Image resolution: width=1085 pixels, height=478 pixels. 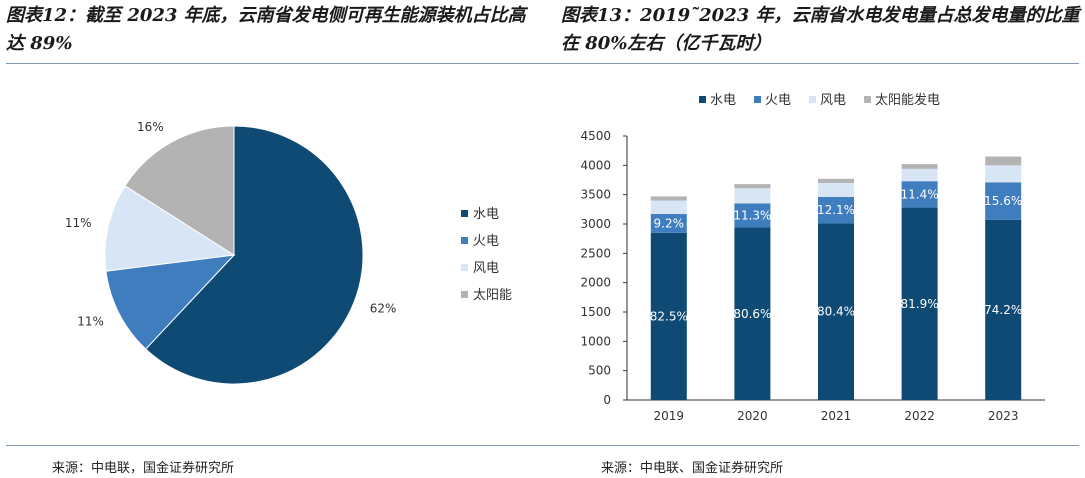 What do you see at coordinates (1003, 416) in the screenshot?
I see `x-tick-label: 2023` at bounding box center [1003, 416].